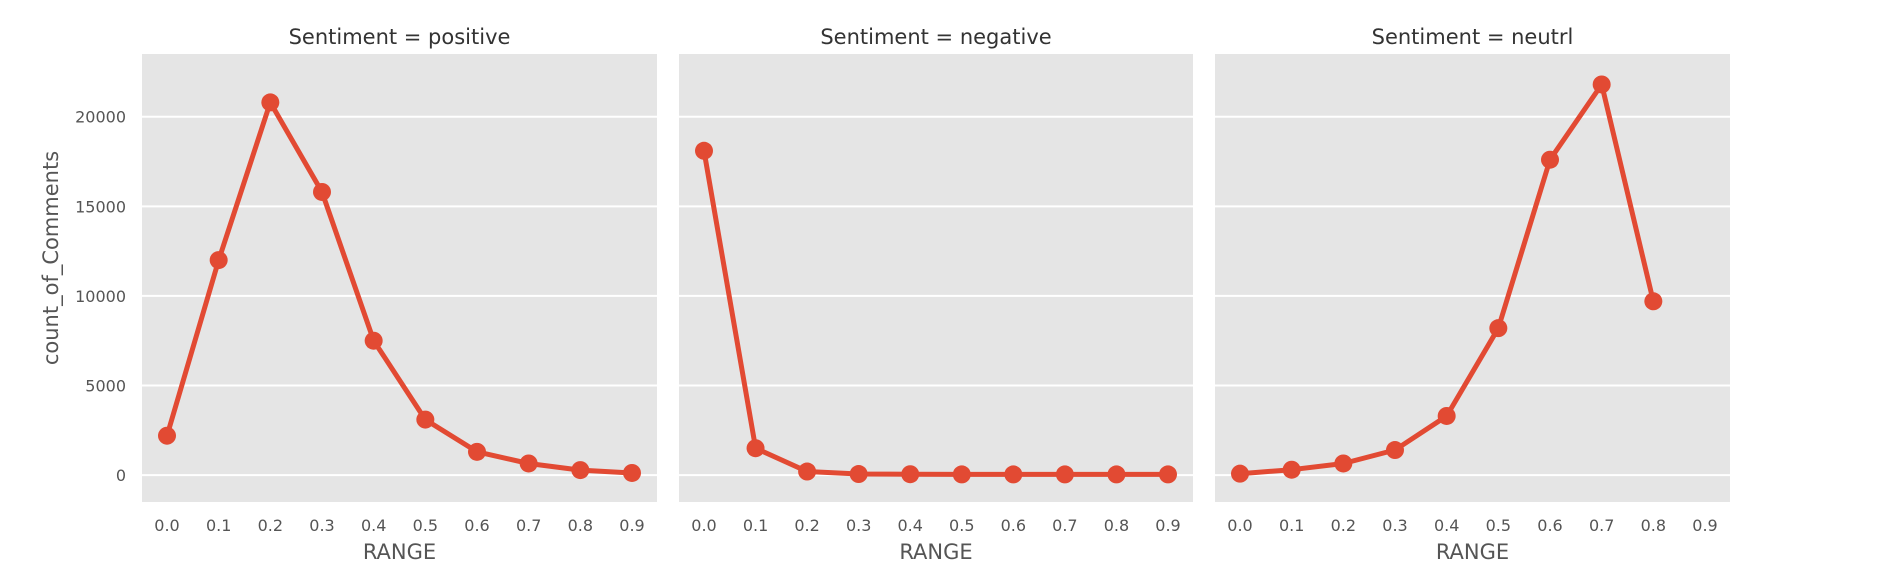 This screenshot has width=1891, height=585. I want to click on y-tick-label: 0, so click(121, 475).